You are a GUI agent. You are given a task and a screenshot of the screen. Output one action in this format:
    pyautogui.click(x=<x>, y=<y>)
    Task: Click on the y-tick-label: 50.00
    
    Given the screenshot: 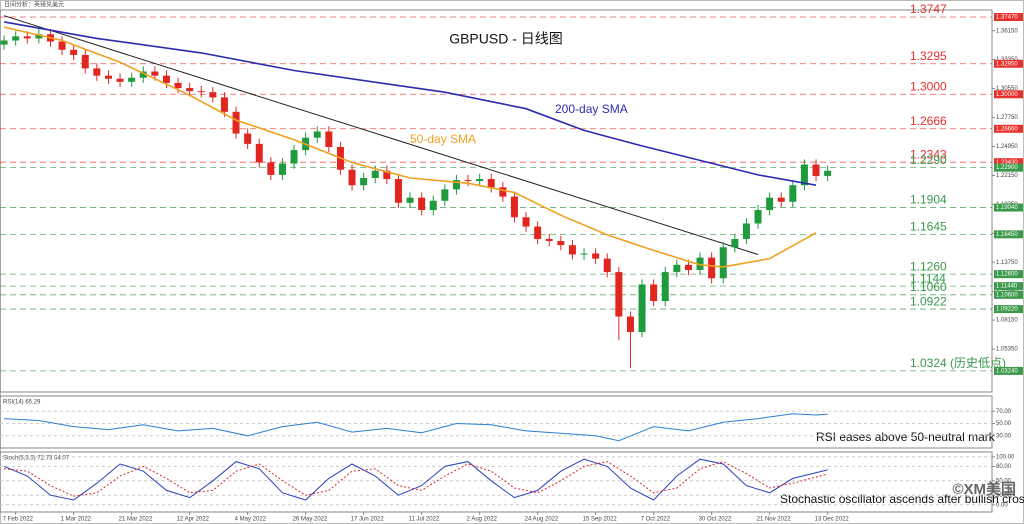 What is the action you would take?
    pyautogui.click(x=1004, y=481)
    